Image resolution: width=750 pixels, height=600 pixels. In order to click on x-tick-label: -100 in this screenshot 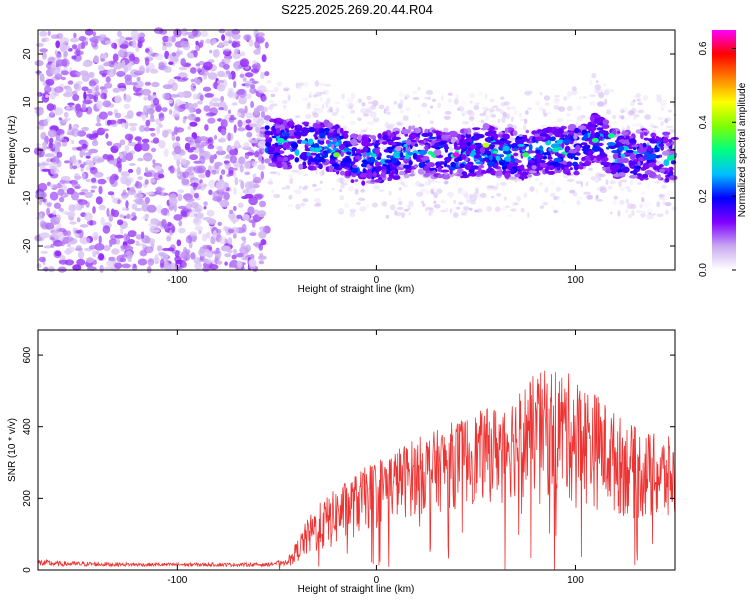, I will do `click(177, 580)`.